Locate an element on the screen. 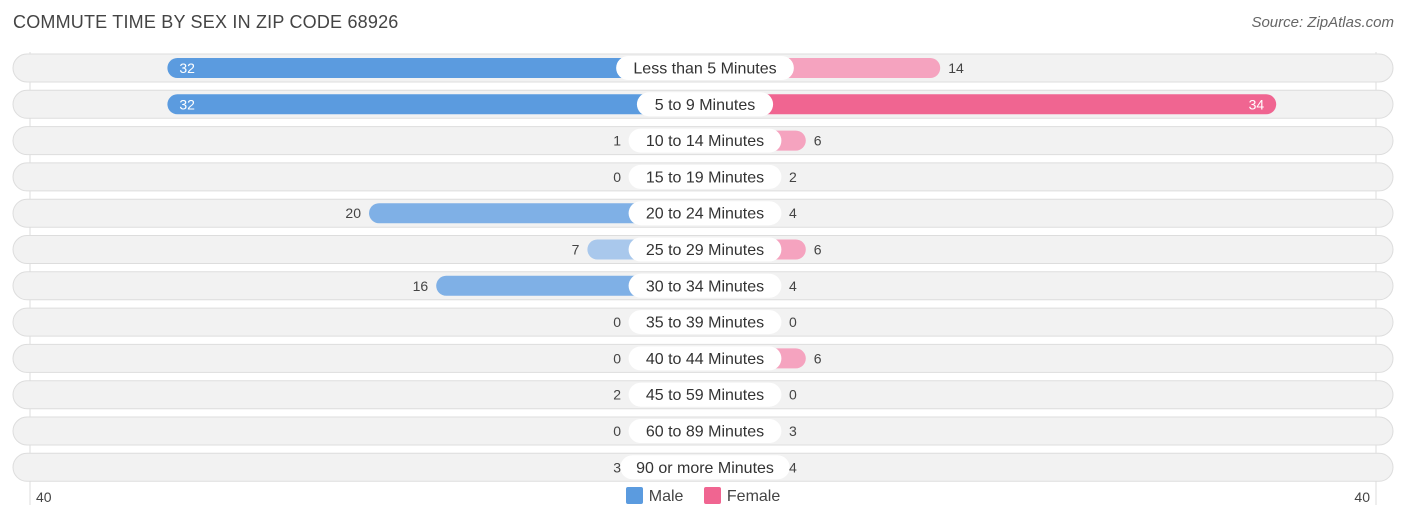 Image resolution: width=1406 pixels, height=522 pixels. male-value-label: 16 is located at coordinates (421, 286).